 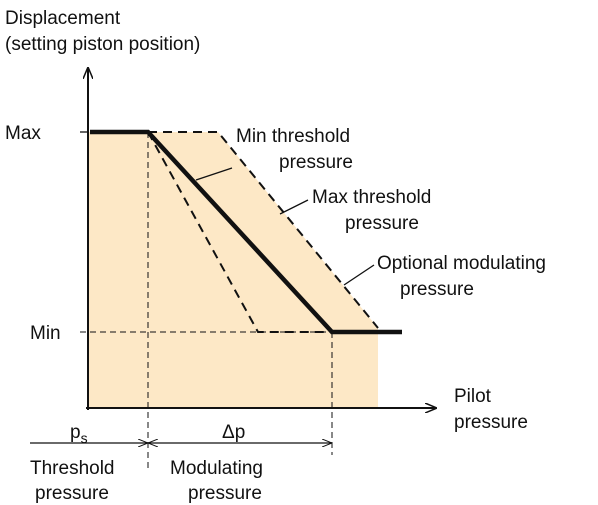 What do you see at coordinates (225, 493) in the screenshot?
I see `modulating-label: pressure` at bounding box center [225, 493].